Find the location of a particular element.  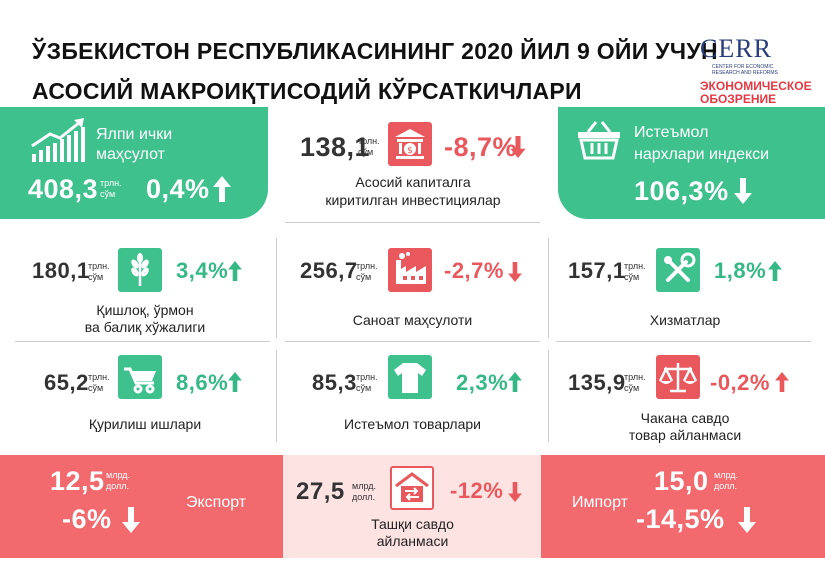

growth-chart-icon is located at coordinates (58, 140).